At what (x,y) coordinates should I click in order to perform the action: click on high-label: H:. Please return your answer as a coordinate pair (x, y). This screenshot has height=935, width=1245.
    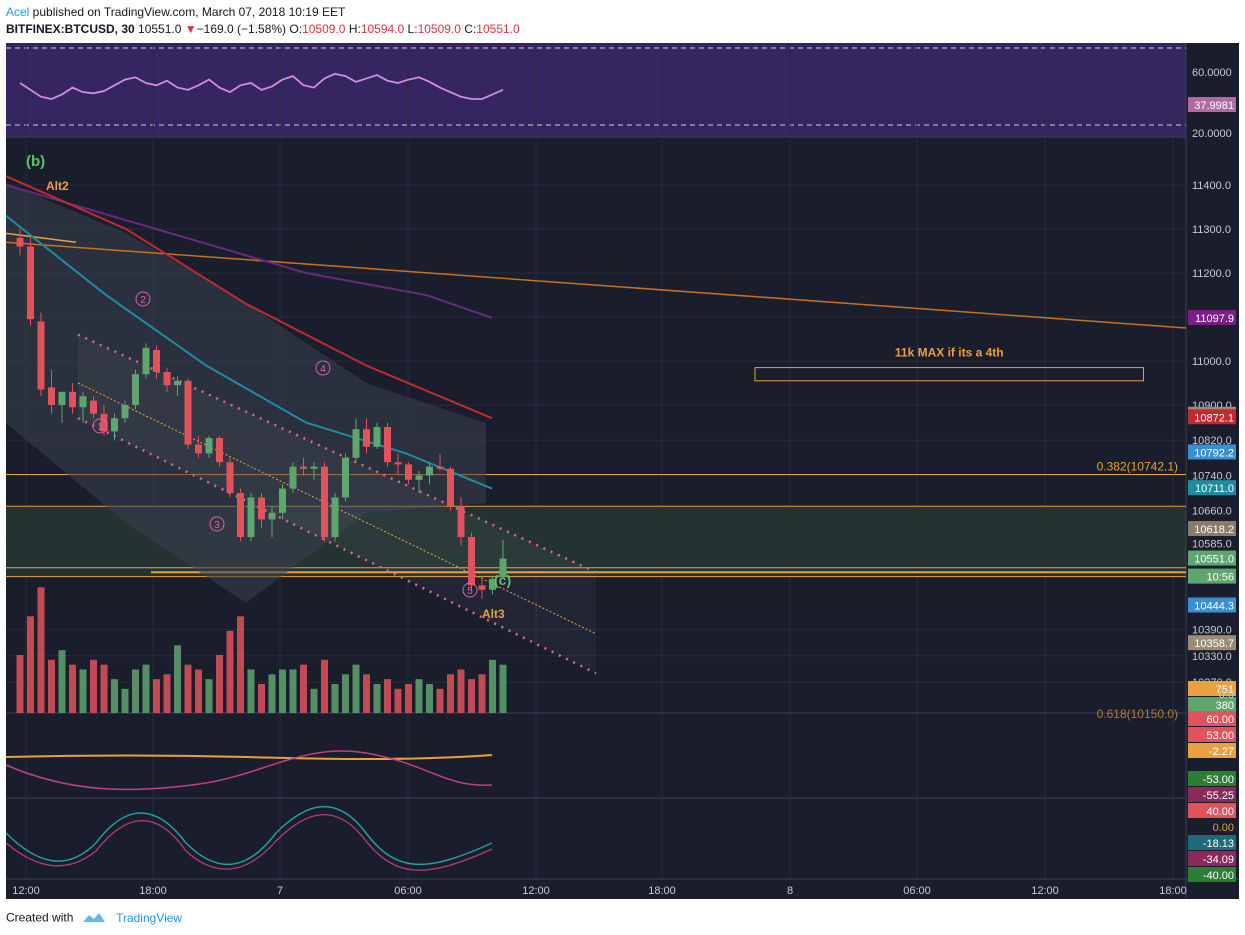
    Looking at the image, I should click on (354, 29).